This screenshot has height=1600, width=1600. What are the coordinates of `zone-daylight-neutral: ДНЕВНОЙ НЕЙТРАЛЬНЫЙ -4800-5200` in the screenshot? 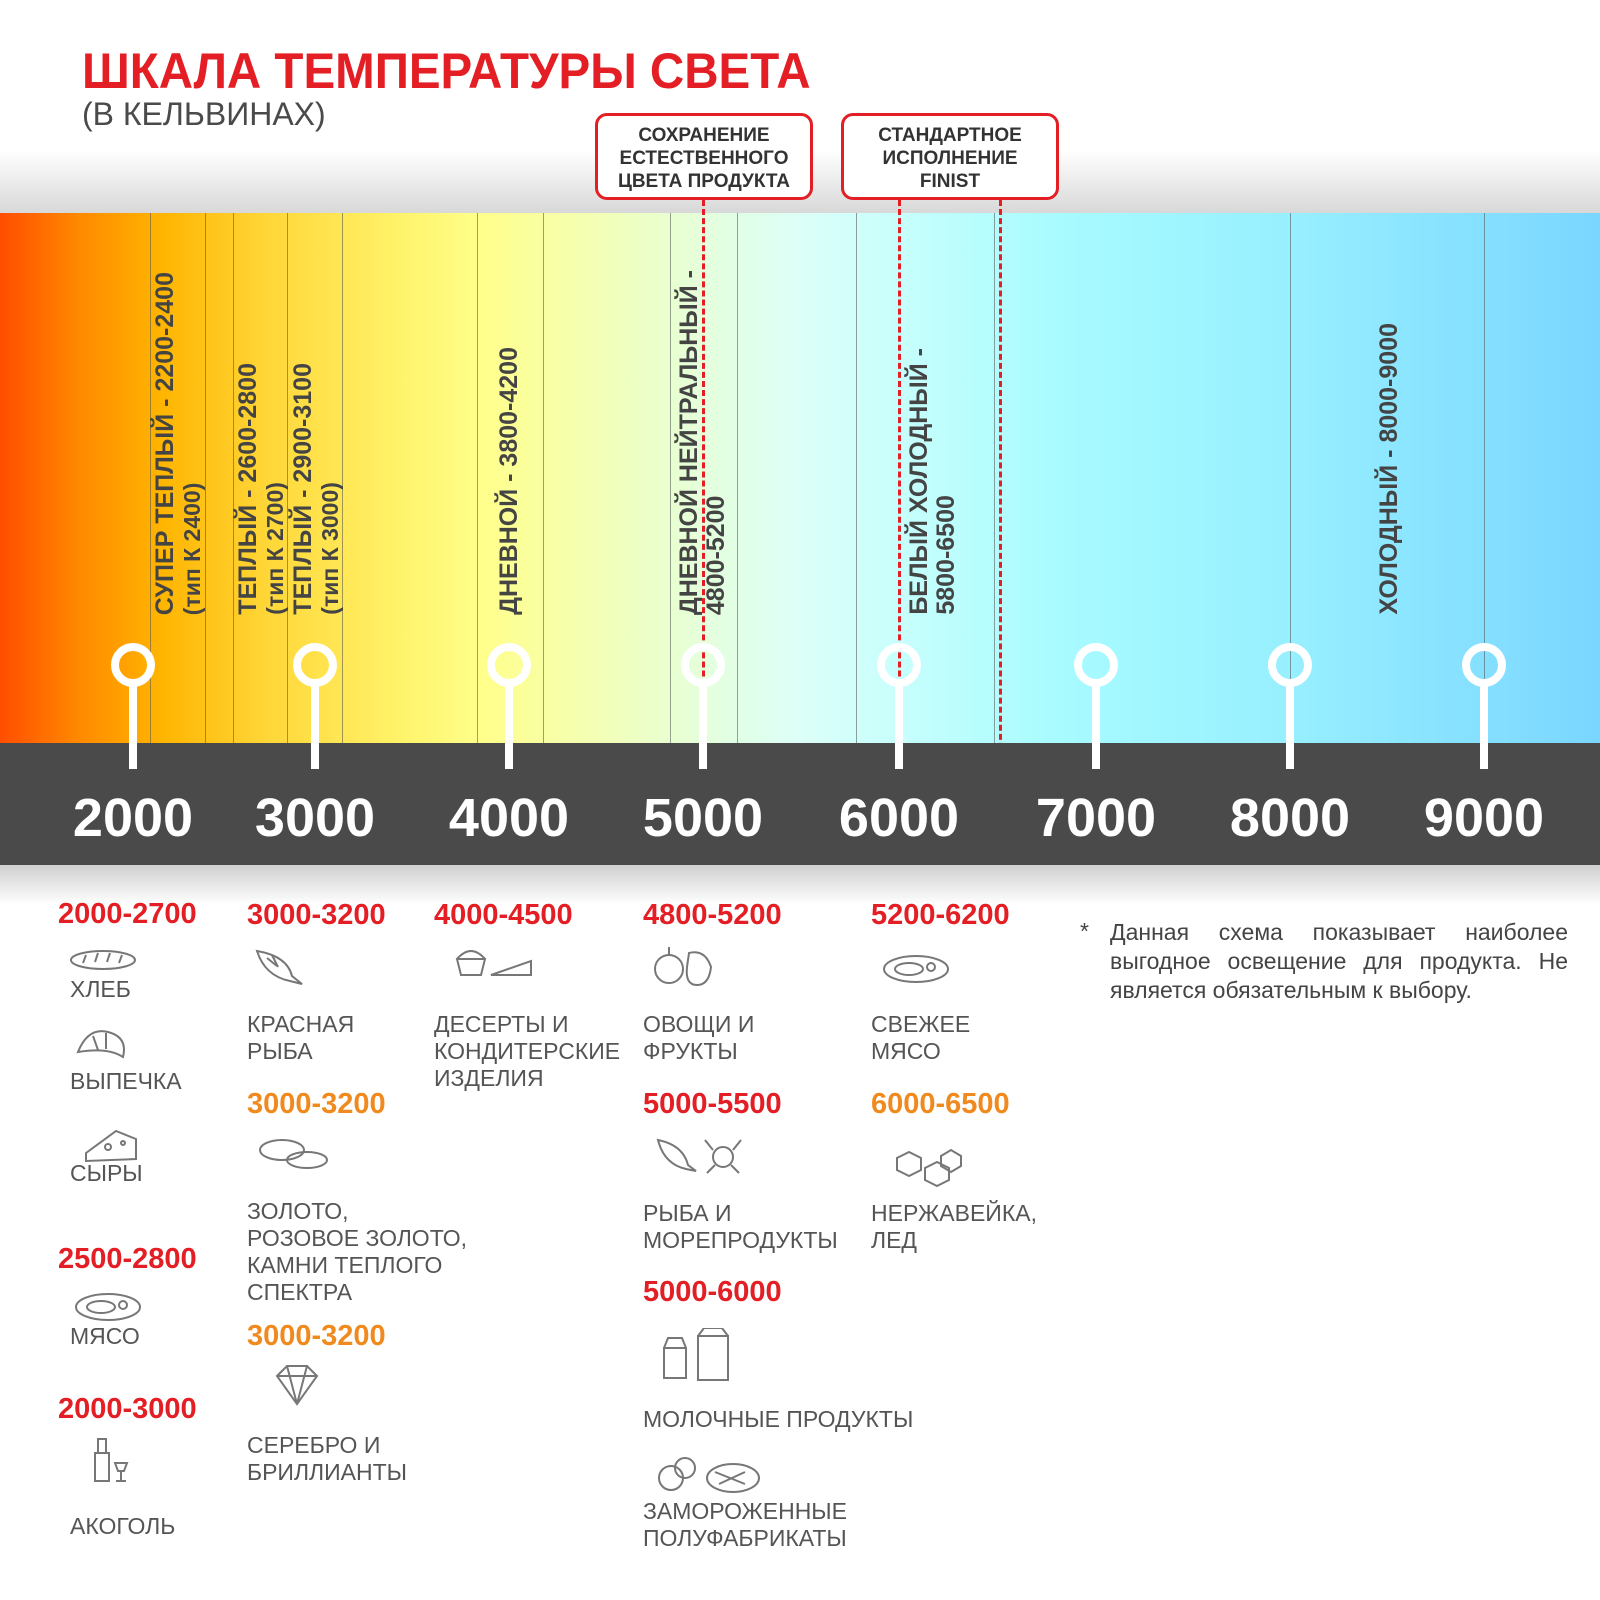 It's located at (702, 442).